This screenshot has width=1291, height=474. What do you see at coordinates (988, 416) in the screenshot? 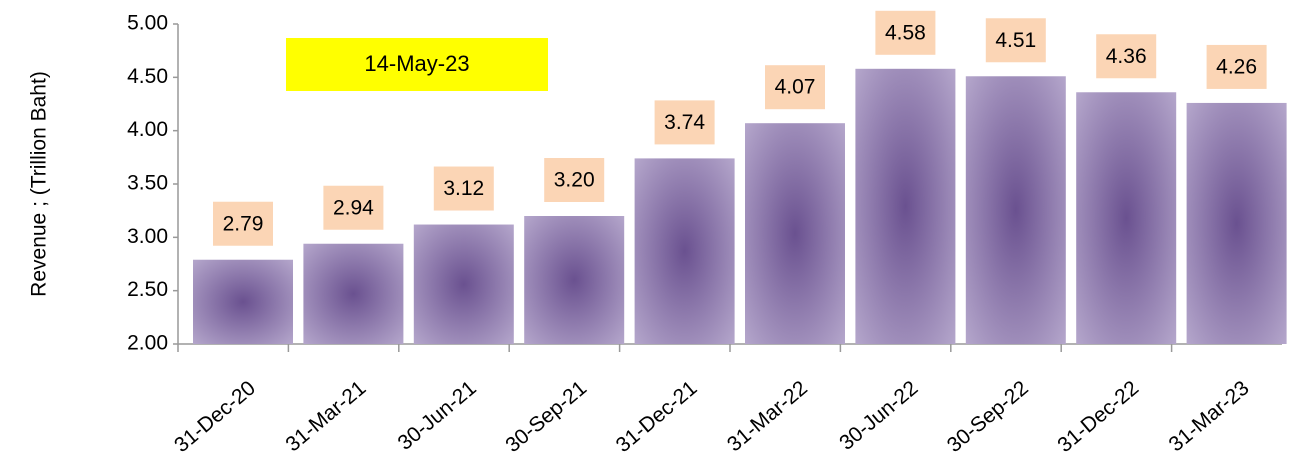
I see `x-tick-label: 30-Sep-22` at bounding box center [988, 416].